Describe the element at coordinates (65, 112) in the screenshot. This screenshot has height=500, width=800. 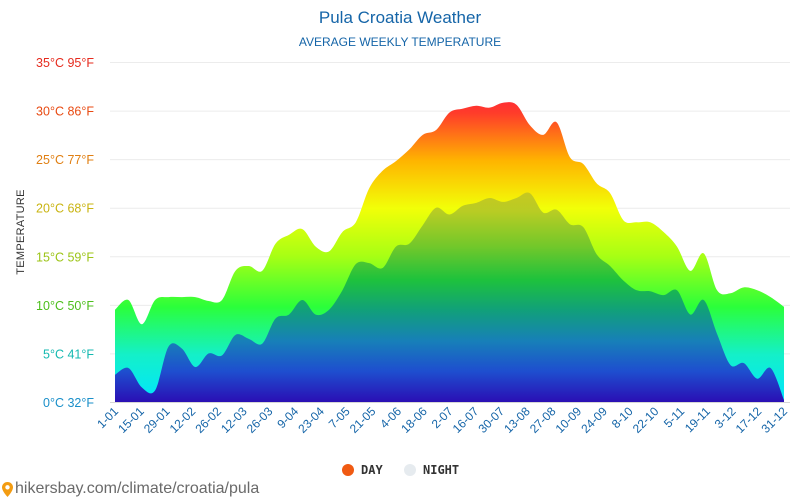
I see `y-tick-label: 30°C 86°F` at that location.